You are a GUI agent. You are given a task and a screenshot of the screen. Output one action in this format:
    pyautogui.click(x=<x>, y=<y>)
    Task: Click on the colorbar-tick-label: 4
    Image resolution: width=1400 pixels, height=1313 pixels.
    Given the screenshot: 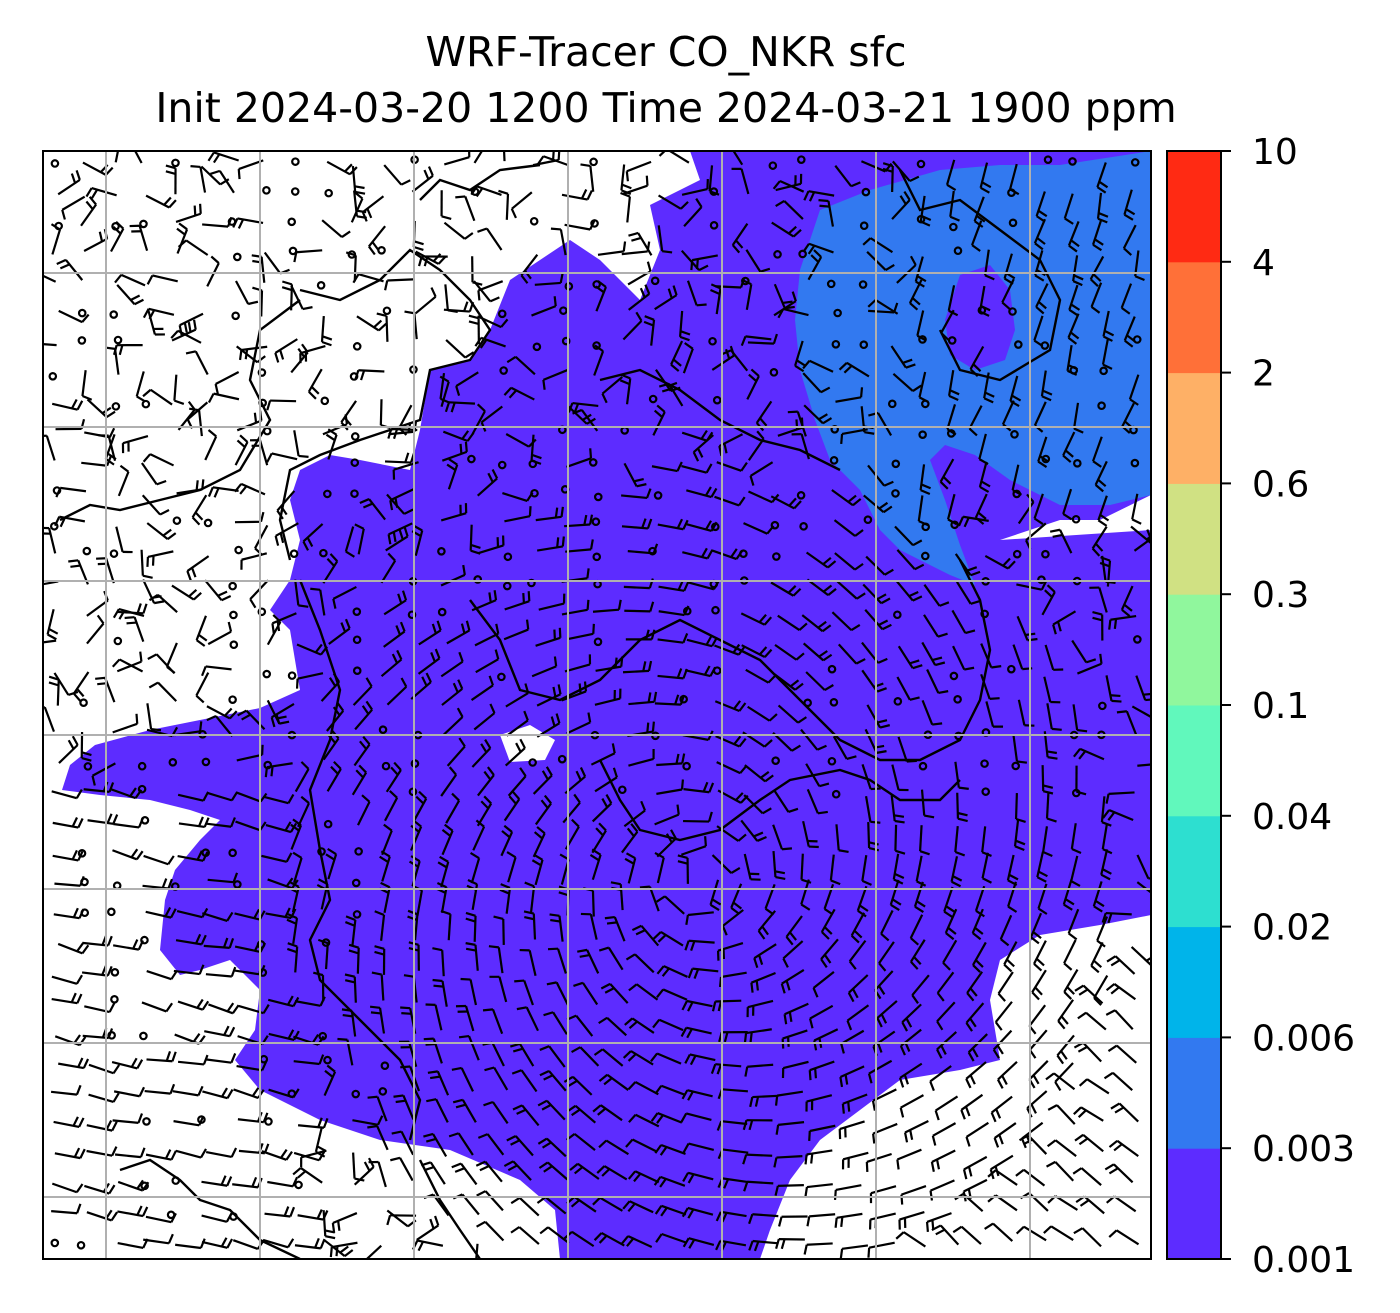 What is the action you would take?
    pyautogui.click(x=1263, y=263)
    